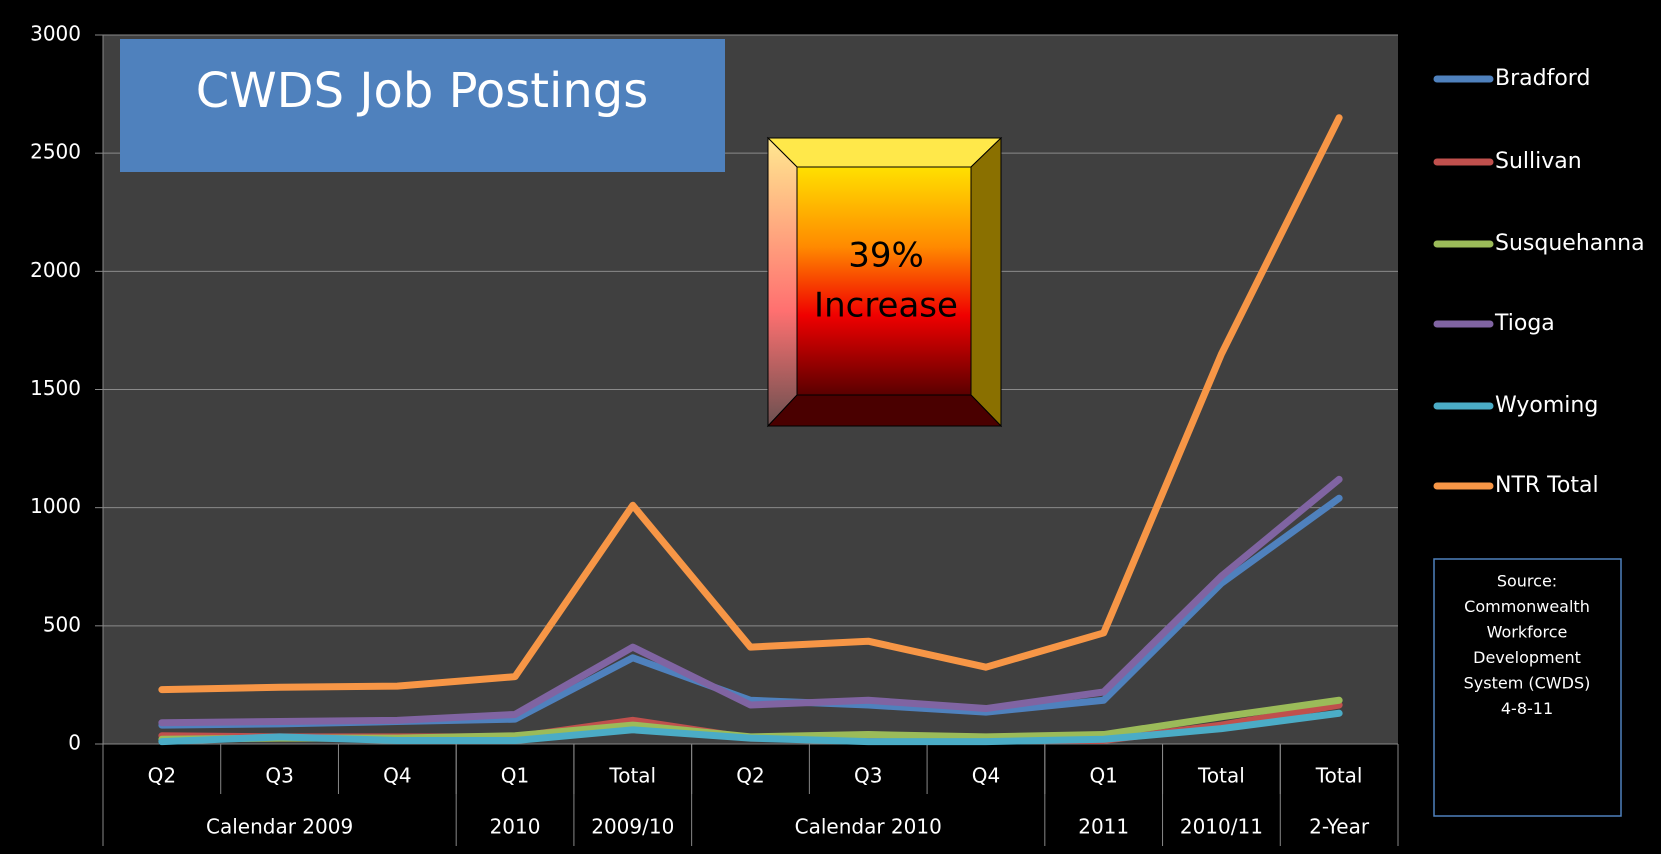 This screenshot has height=854, width=1661. What do you see at coordinates (782, 282) in the screenshot?
I see `bevel-left` at bounding box center [782, 282].